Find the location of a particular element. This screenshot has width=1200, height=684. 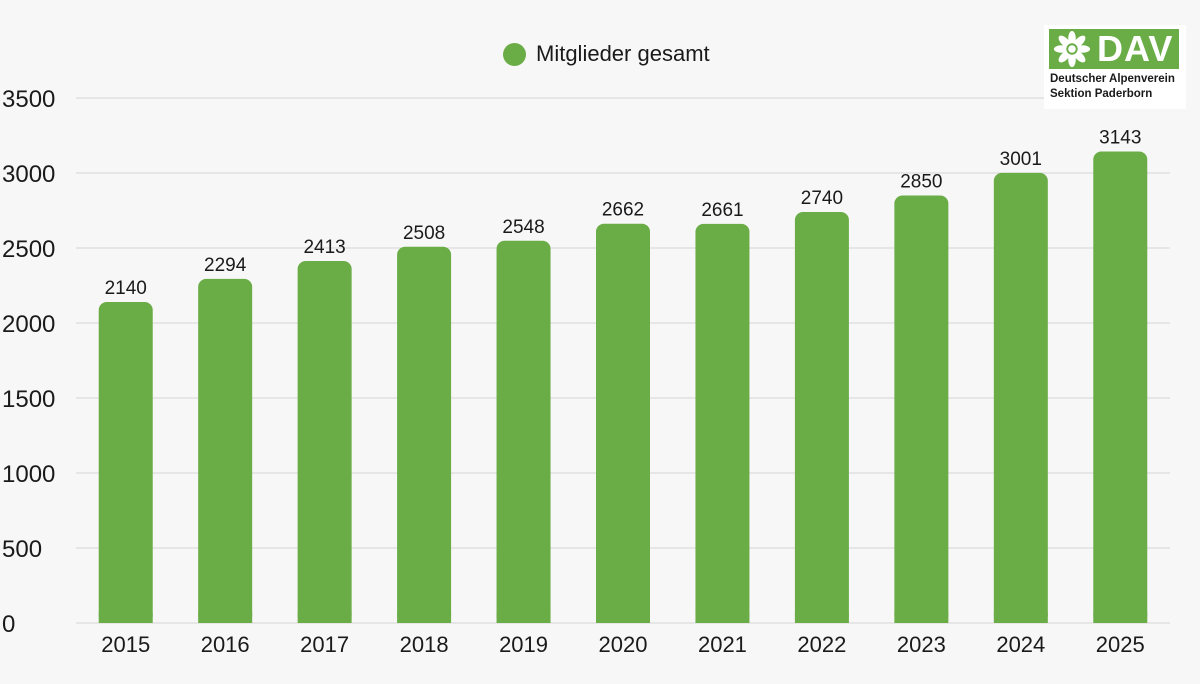

x-tick-label: 2015 is located at coordinates (125, 644).